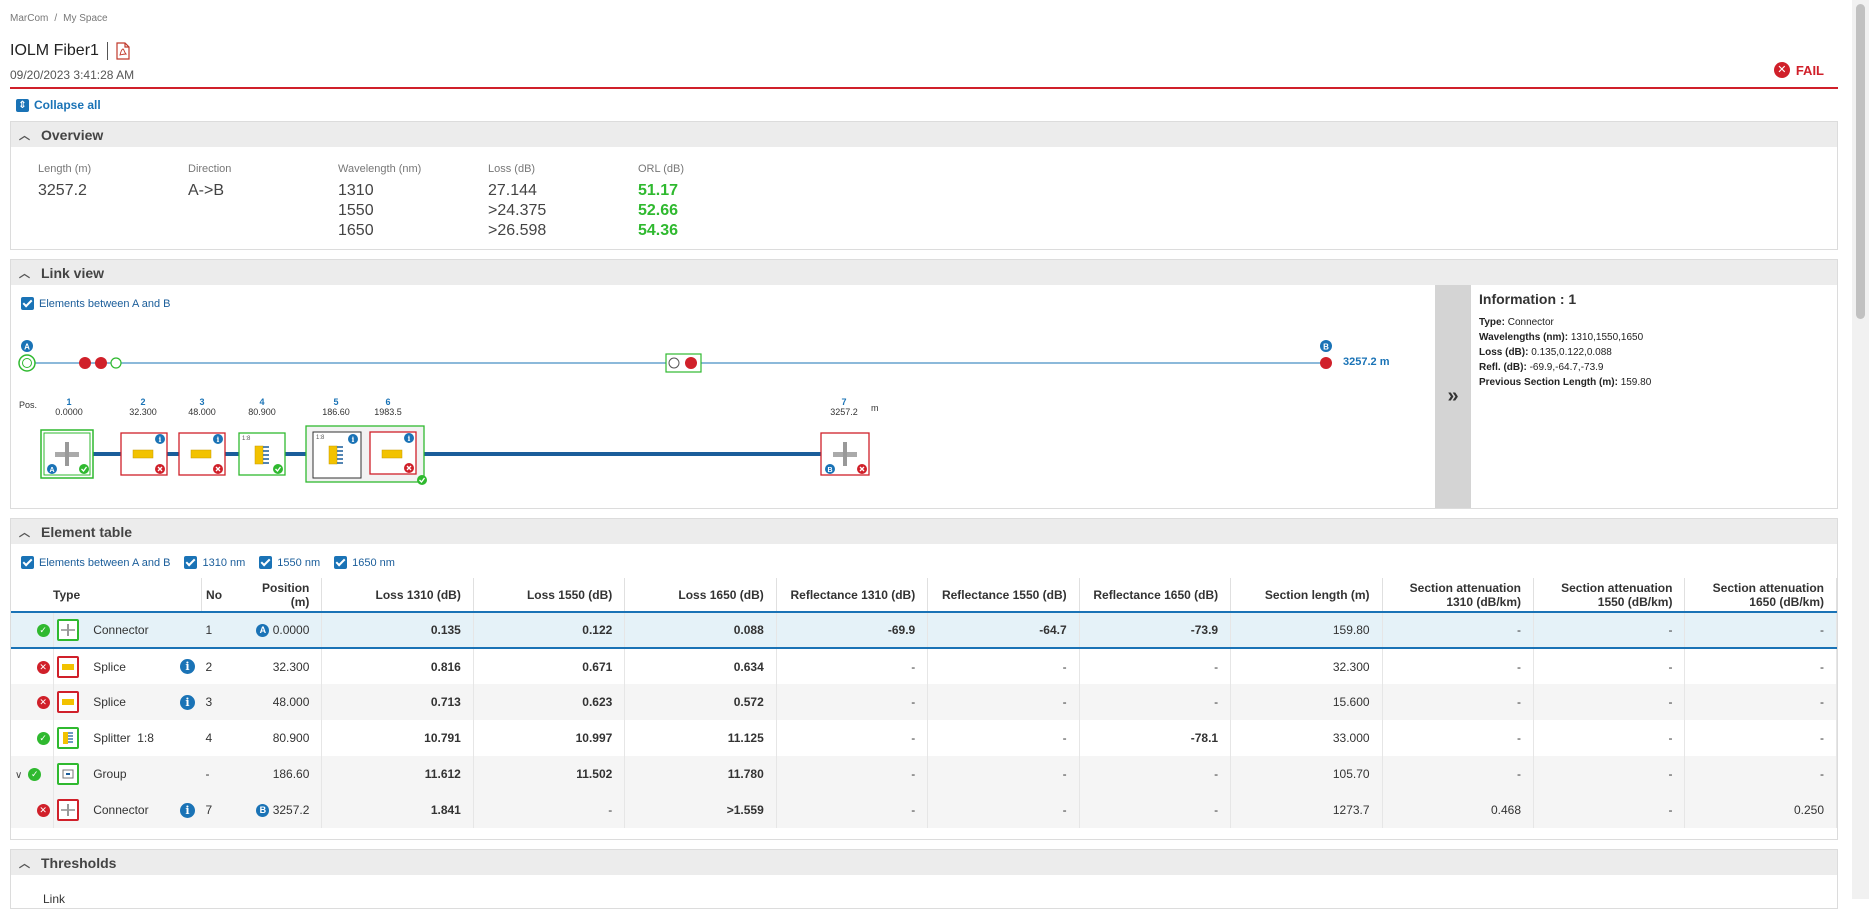  I want to click on filter-1550: 1550 nm, so click(289, 562).